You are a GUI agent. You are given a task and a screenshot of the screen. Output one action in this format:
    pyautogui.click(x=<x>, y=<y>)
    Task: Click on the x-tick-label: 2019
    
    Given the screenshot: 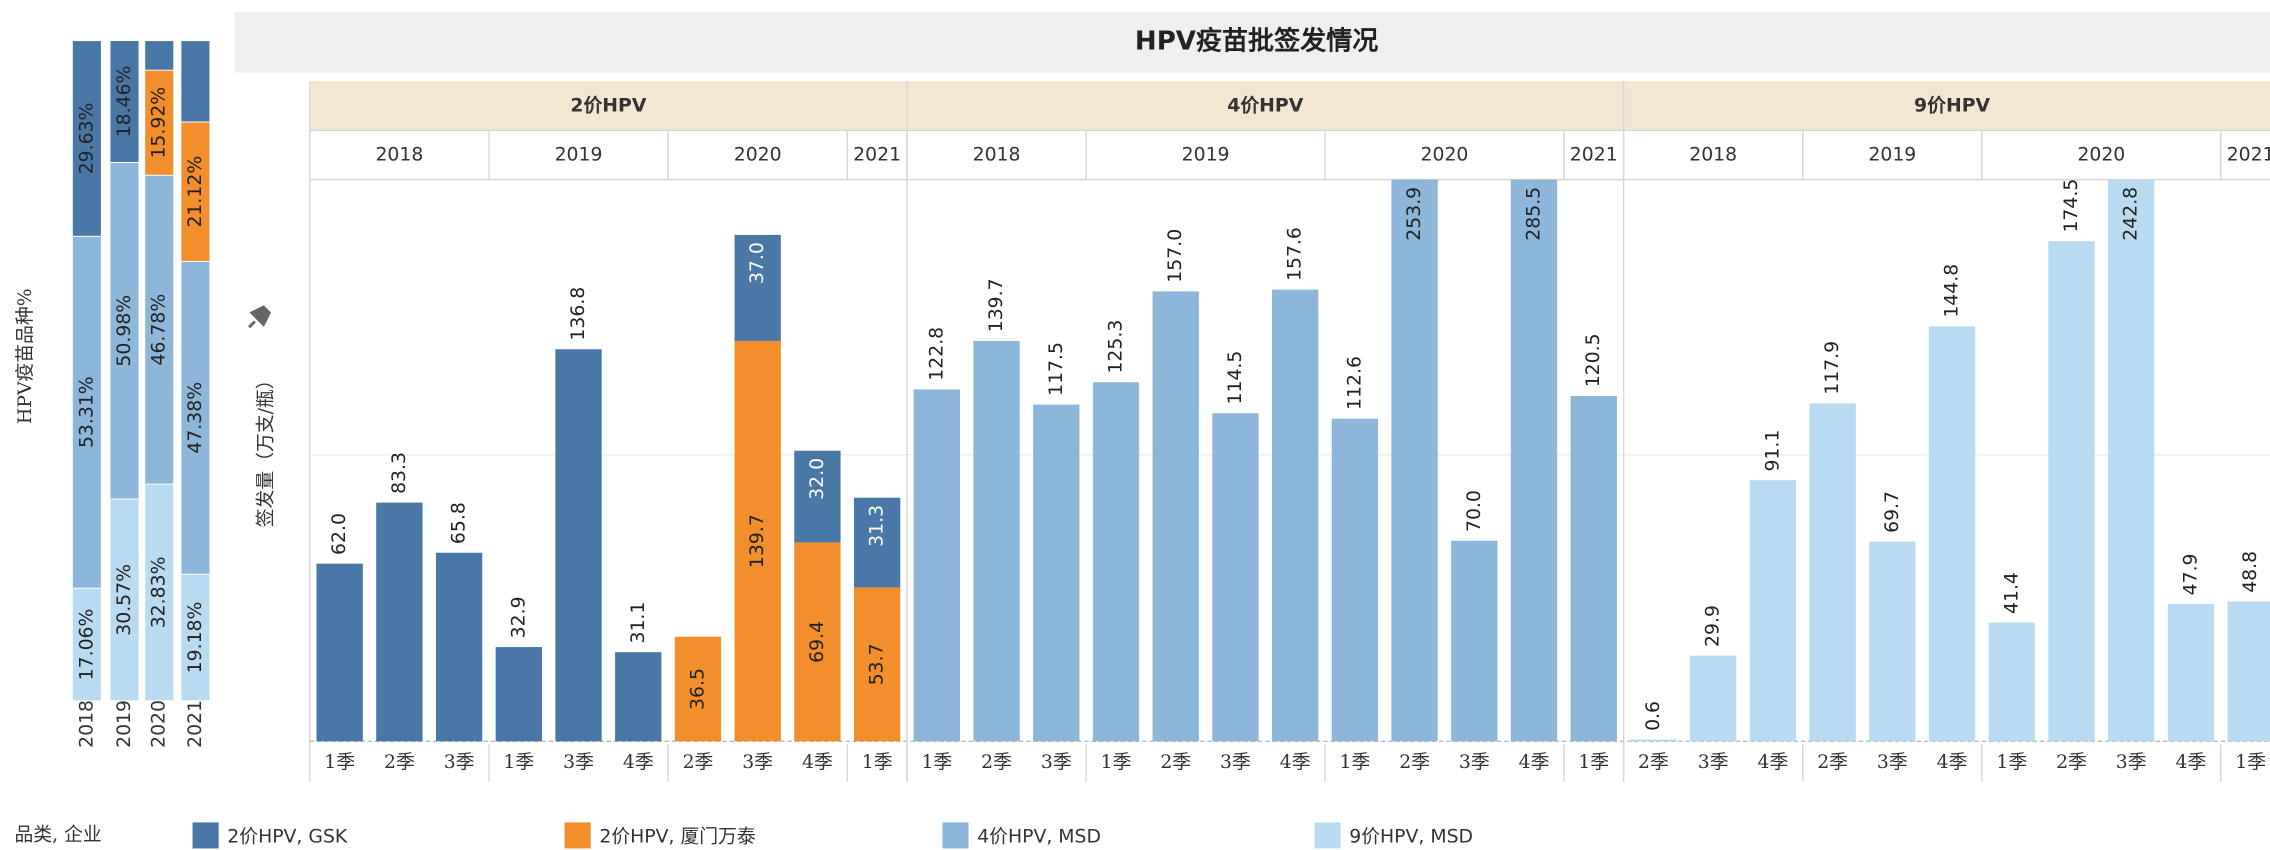 What is the action you would take?
    pyautogui.click(x=124, y=724)
    